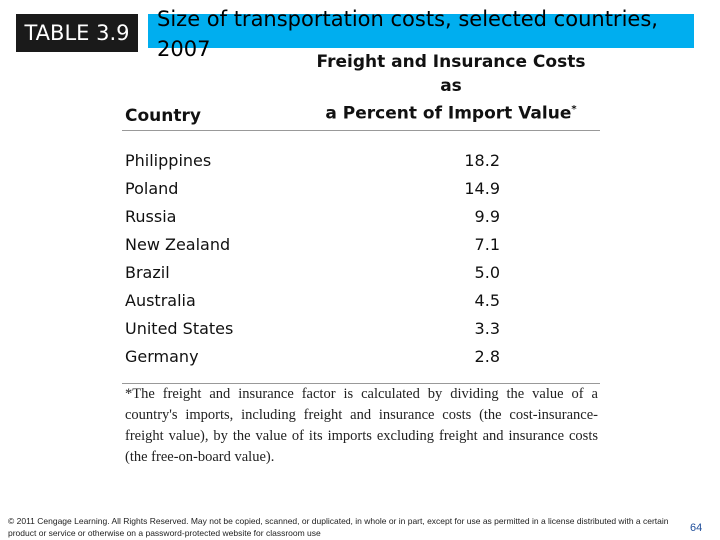 This screenshot has width=720, height=540. What do you see at coordinates (168, 160) in the screenshot?
I see `country-cell: Philippines` at bounding box center [168, 160].